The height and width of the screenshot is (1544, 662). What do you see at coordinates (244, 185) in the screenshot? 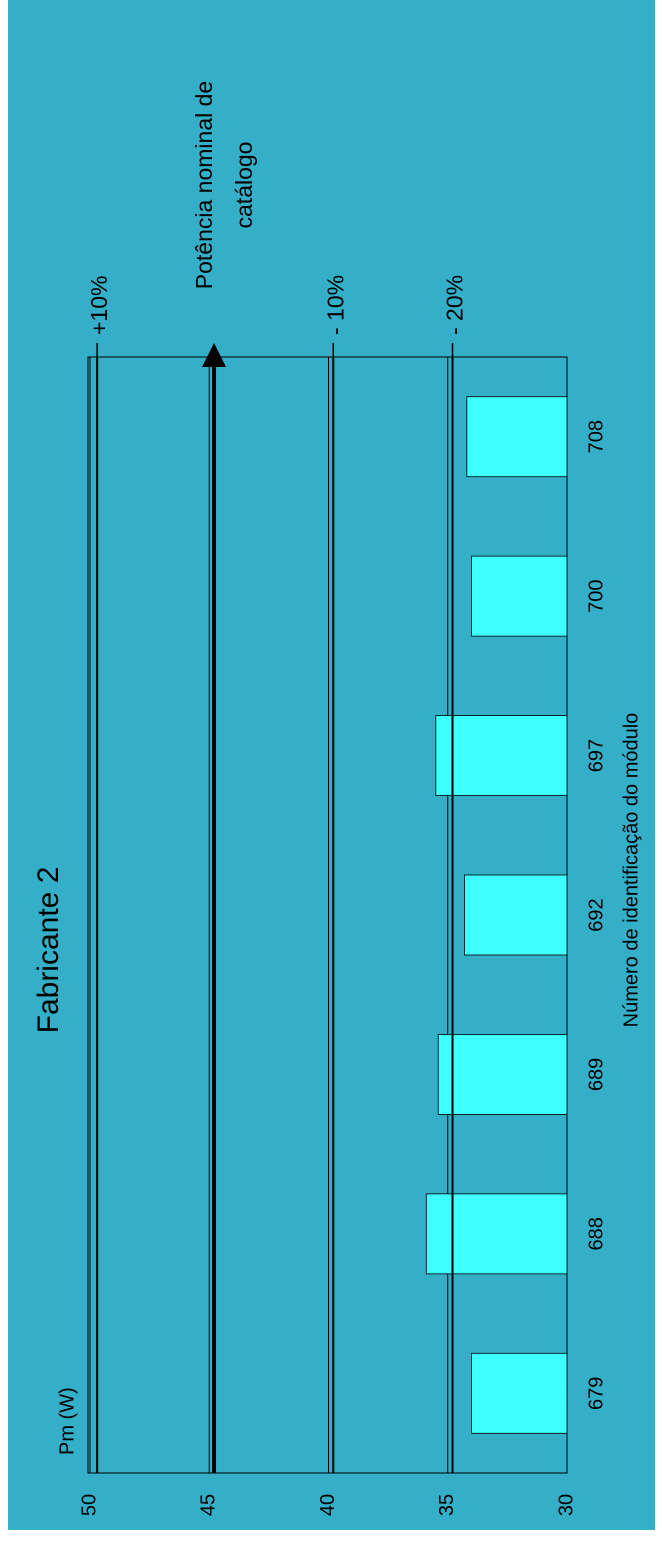
I see `reference-label: catálogo` at bounding box center [244, 185].